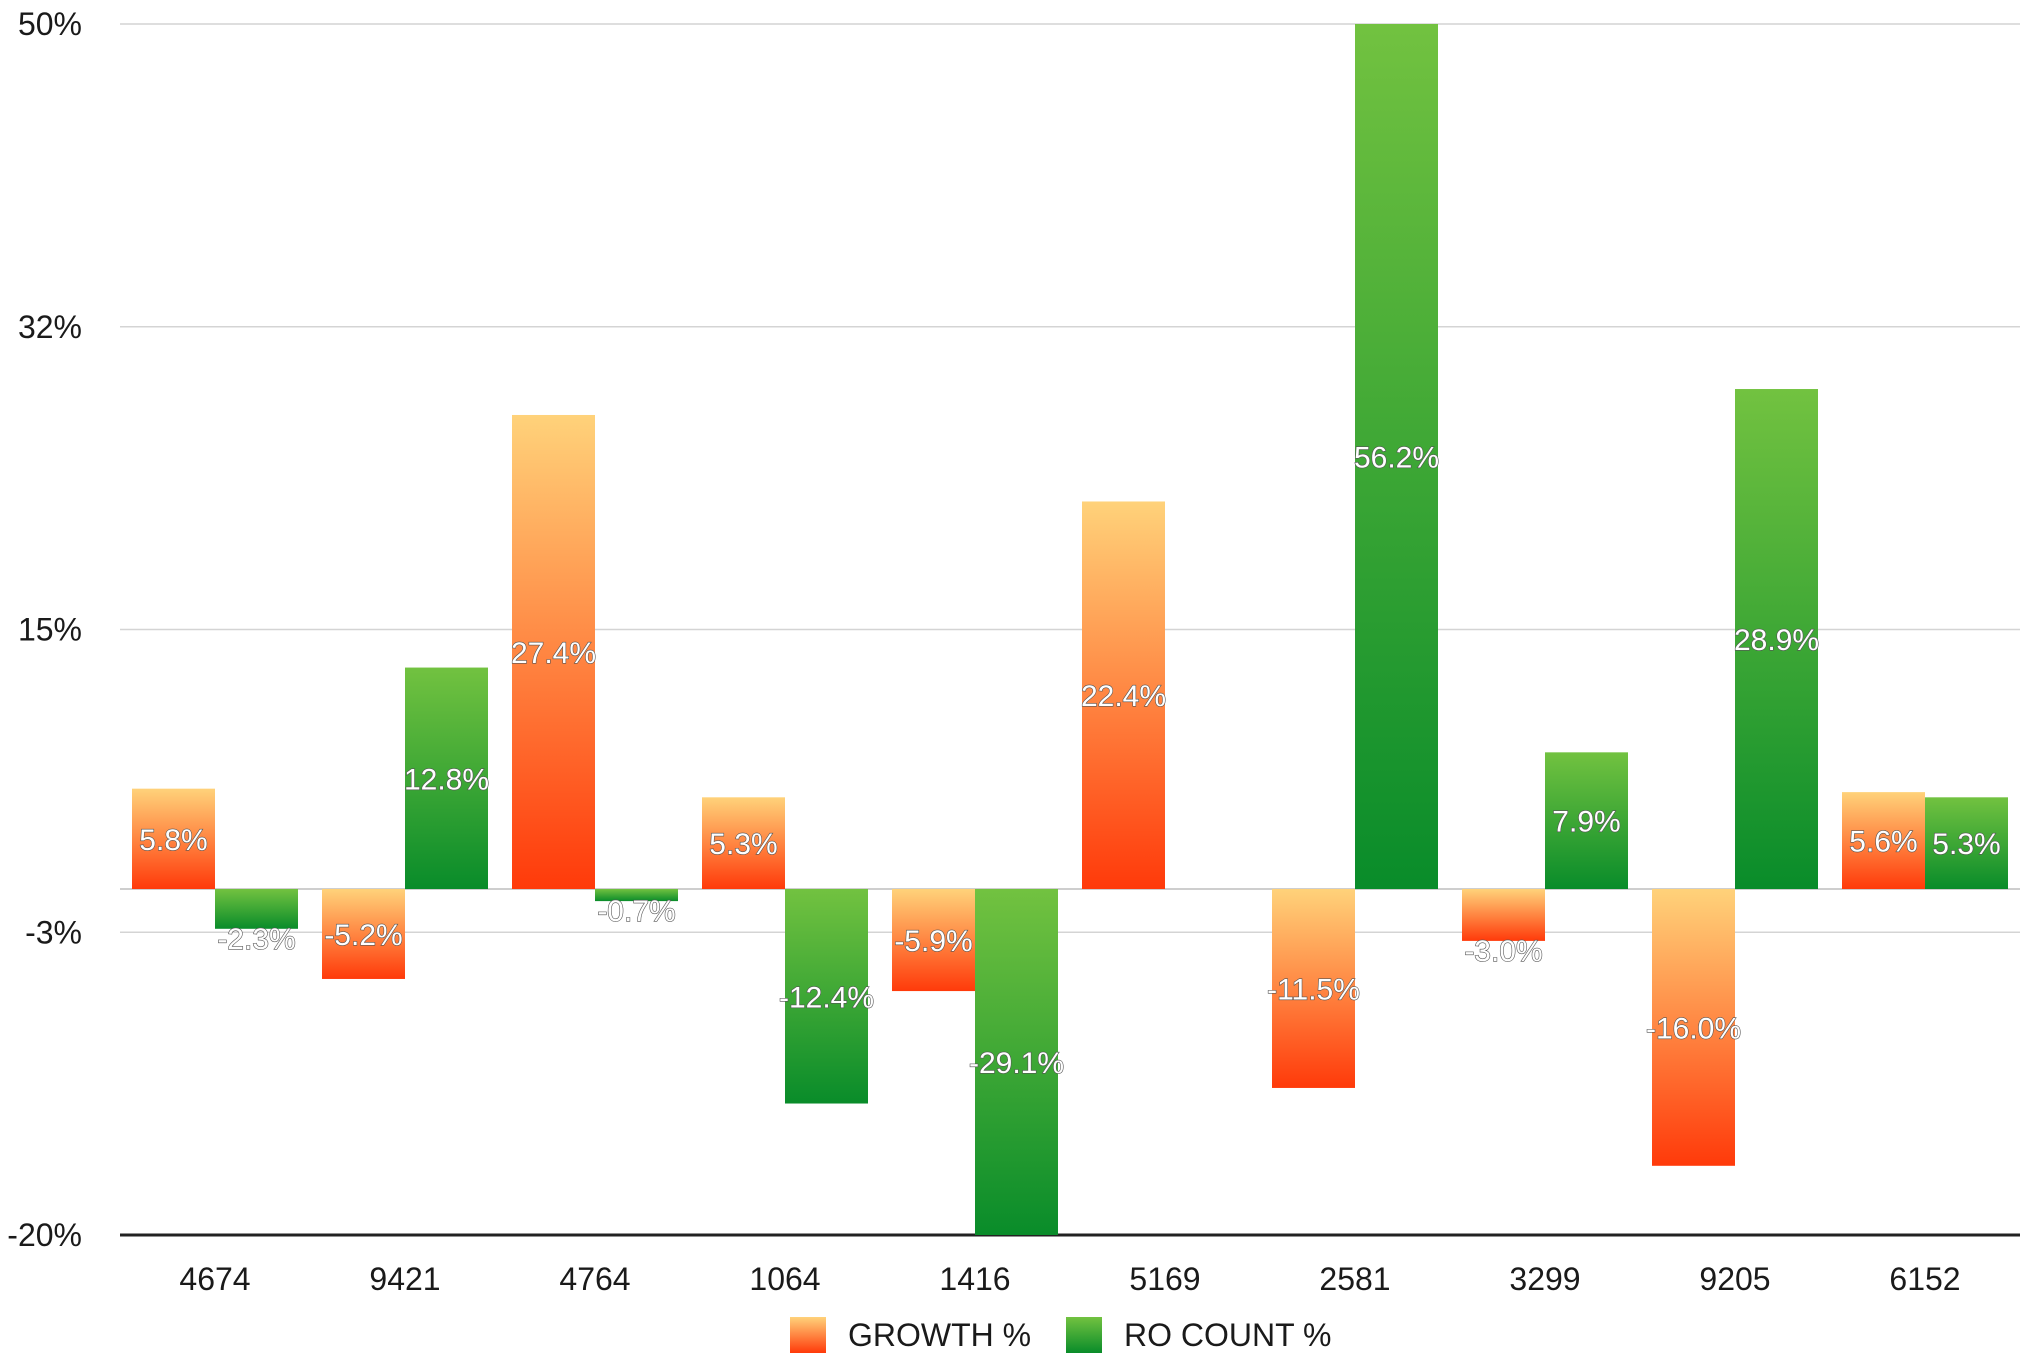  I want to click on y-tick-label: 50%, so click(50, 24).